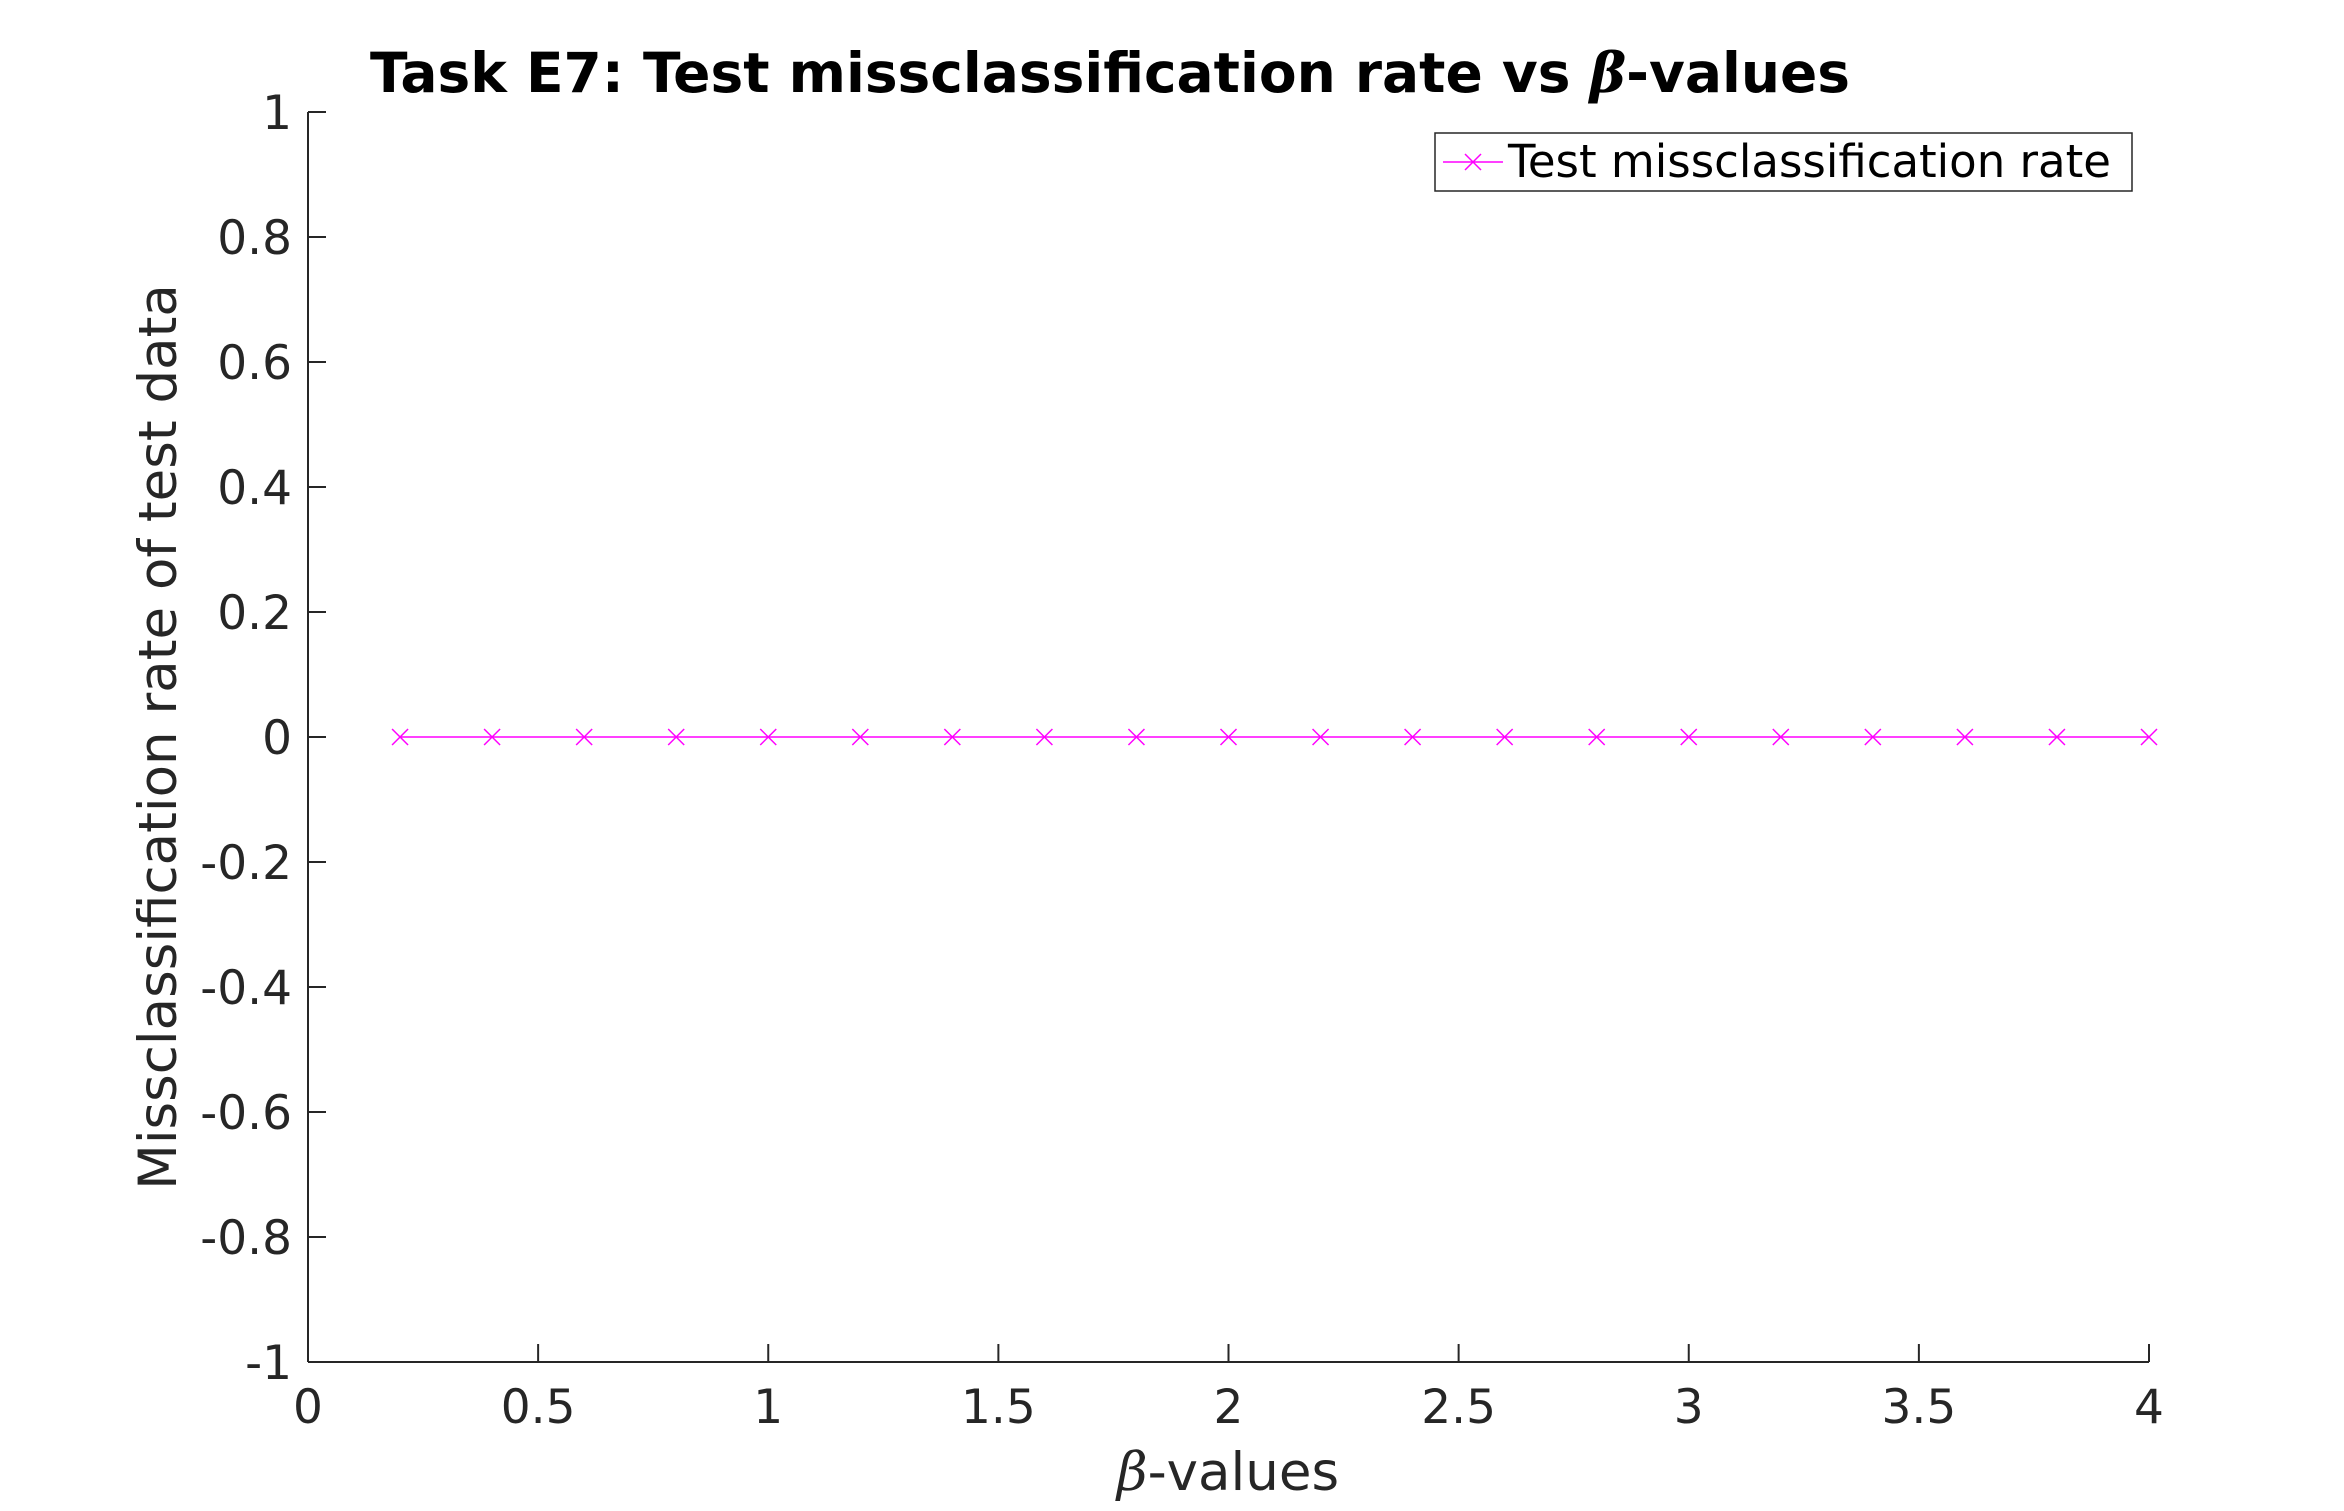  What do you see at coordinates (1458, 1407) in the screenshot?
I see `x-tick-label: 2.5` at bounding box center [1458, 1407].